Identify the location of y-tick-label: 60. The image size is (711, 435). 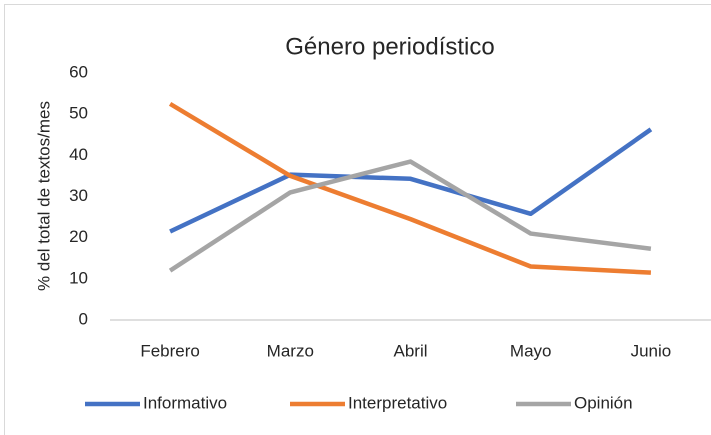
(78, 71).